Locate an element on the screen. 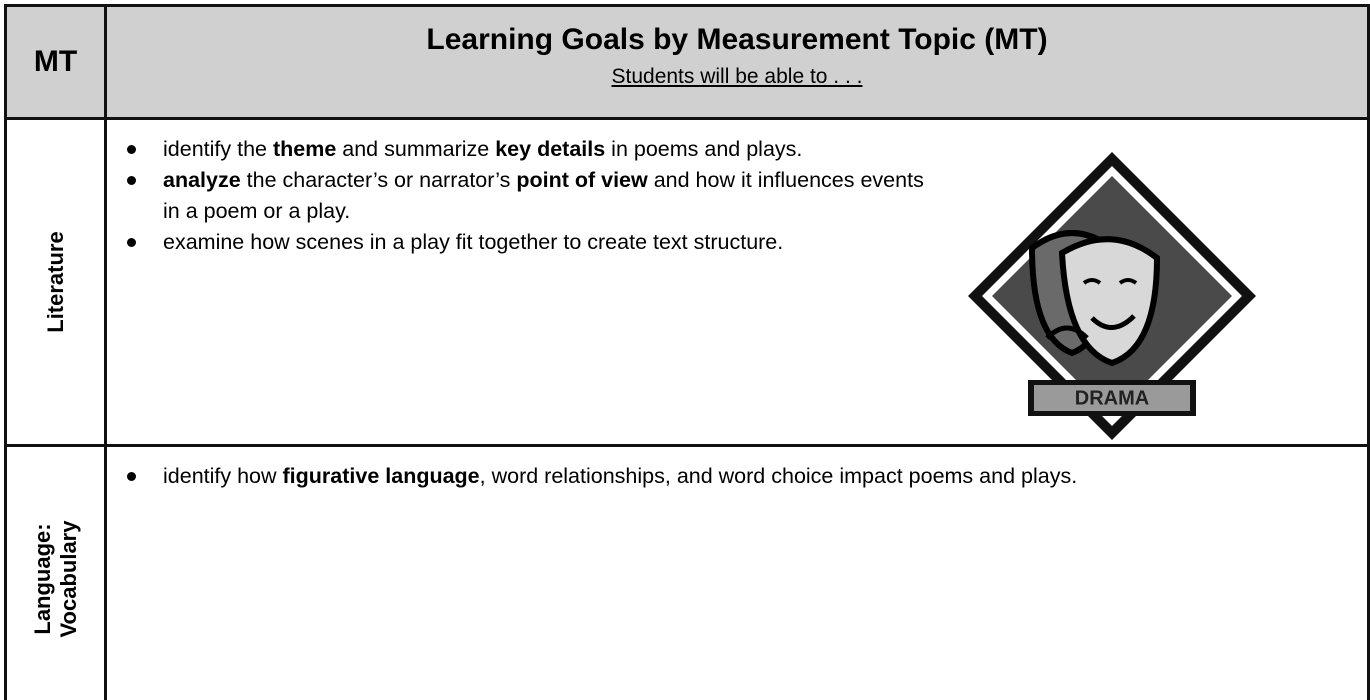 This screenshot has width=1370, height=700. topic-line: Language: is located at coordinates (42, 579).